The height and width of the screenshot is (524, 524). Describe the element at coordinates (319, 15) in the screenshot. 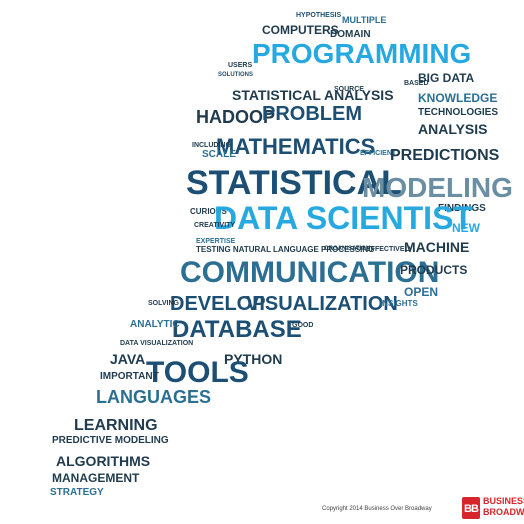

I see `cloud-word: HYPOTHESIS` at that location.